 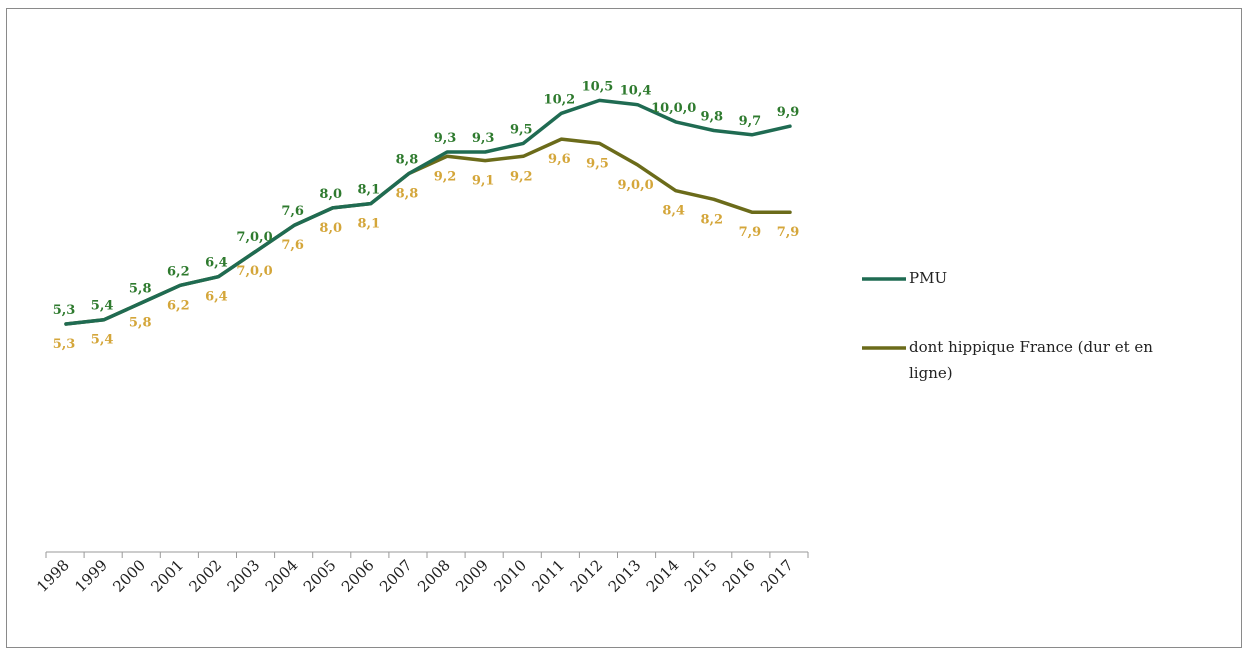 I want to click on x-tick-label: 2017, so click(x=777, y=576).